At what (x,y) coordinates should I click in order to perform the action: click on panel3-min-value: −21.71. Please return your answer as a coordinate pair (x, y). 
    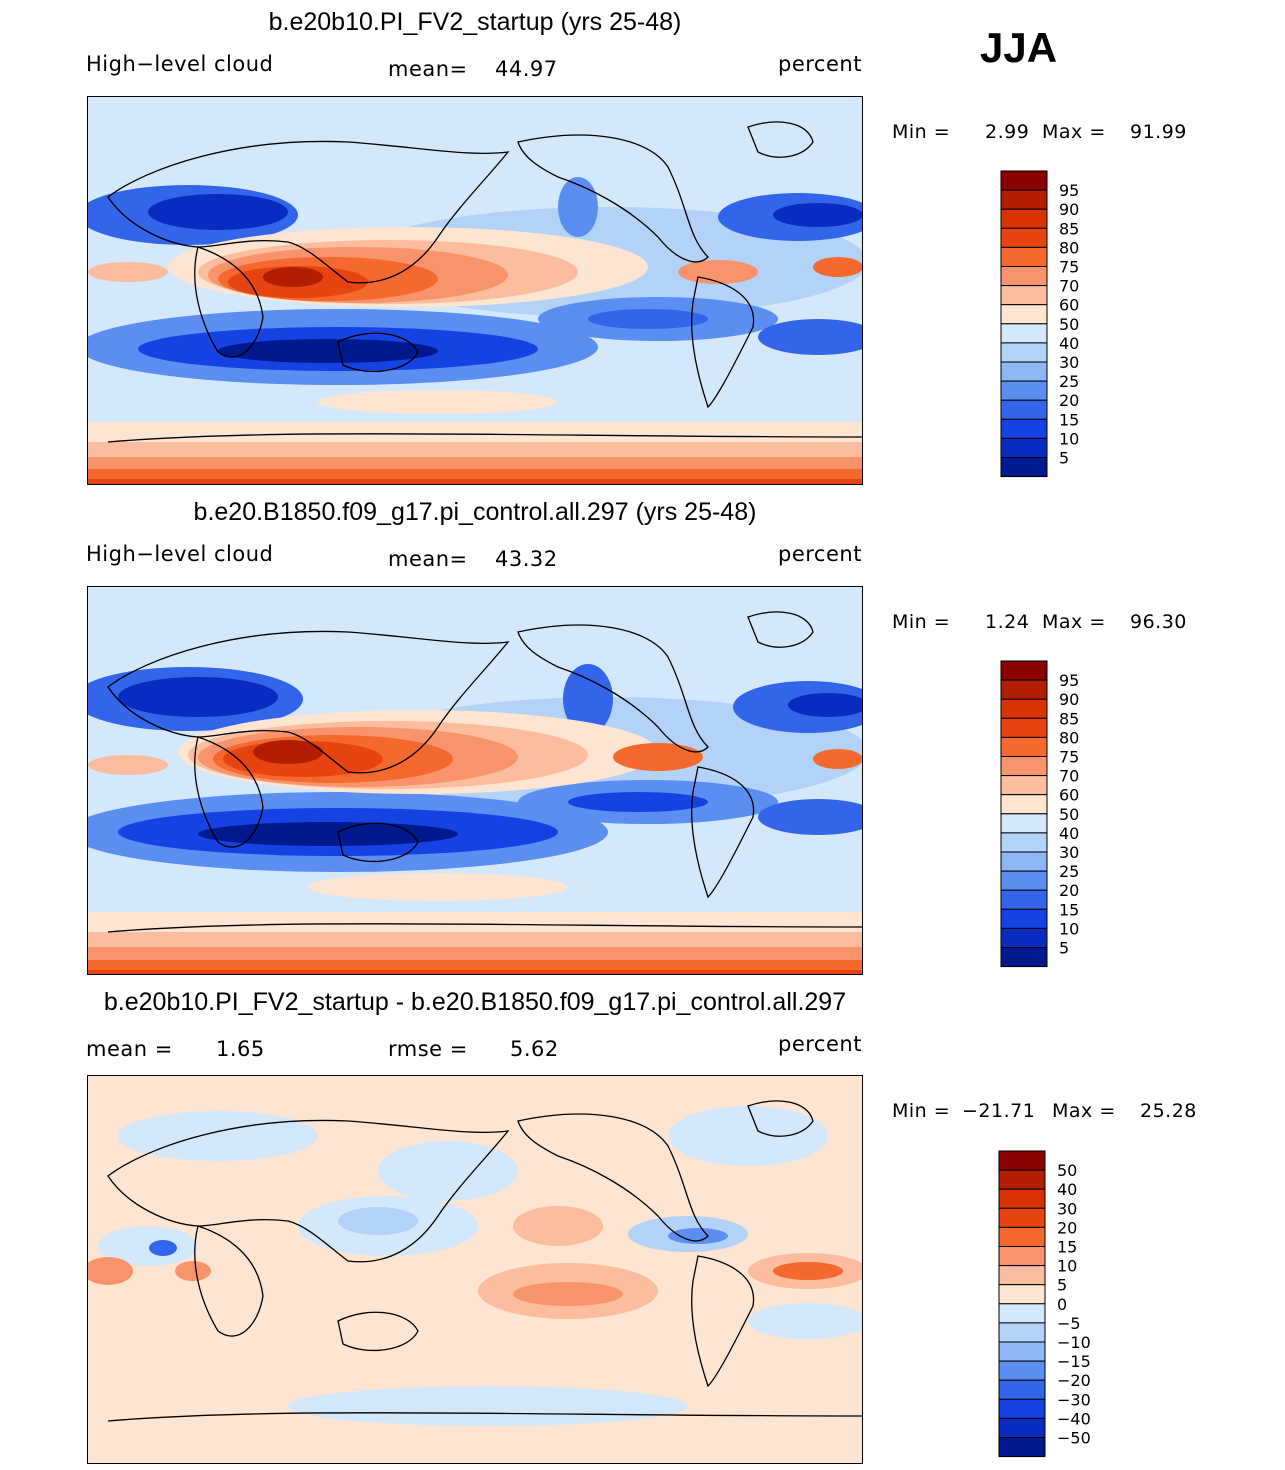
    Looking at the image, I should click on (999, 1111).